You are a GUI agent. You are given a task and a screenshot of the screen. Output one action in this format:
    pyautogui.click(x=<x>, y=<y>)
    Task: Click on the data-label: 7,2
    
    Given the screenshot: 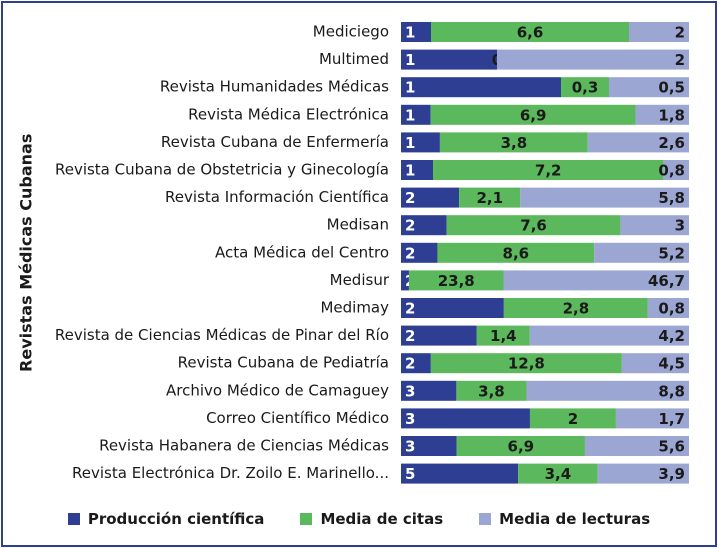 What is the action you would take?
    pyautogui.click(x=548, y=171)
    